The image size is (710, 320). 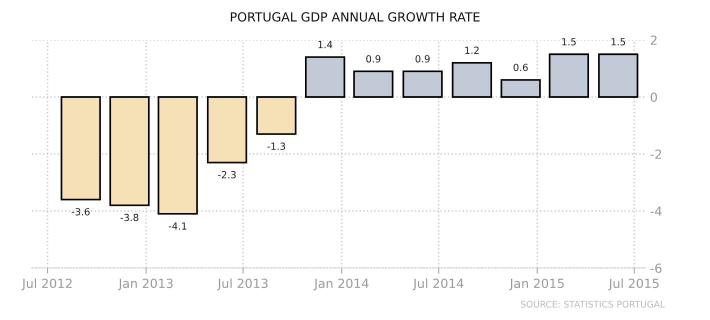 I want to click on x-tick-label: Jul 2013, so click(x=242, y=284).